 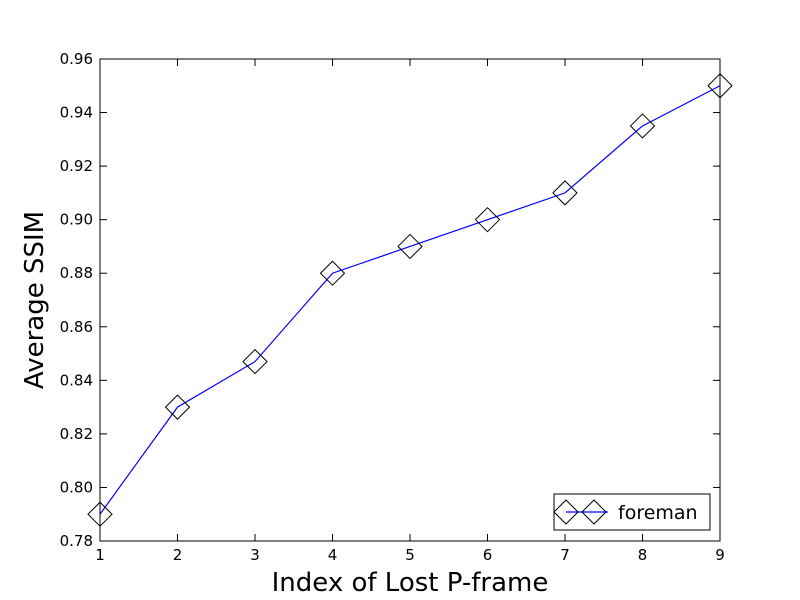 I want to click on x-tick-label: 3, so click(x=255, y=555).